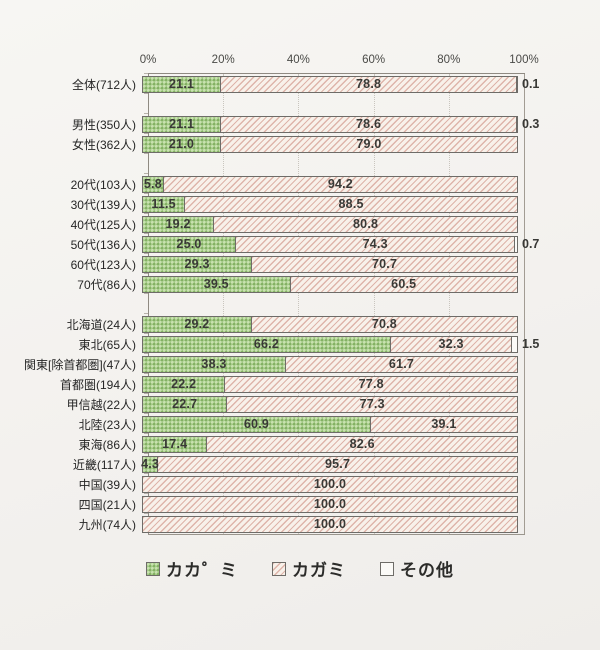  Describe the element at coordinates (107, 444) in the screenshot. I see `category-label: 東海(86人)` at that location.